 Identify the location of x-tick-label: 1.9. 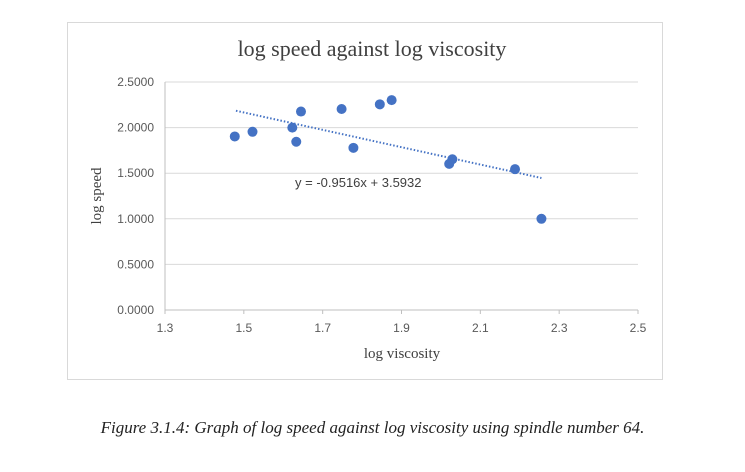
(401, 328).